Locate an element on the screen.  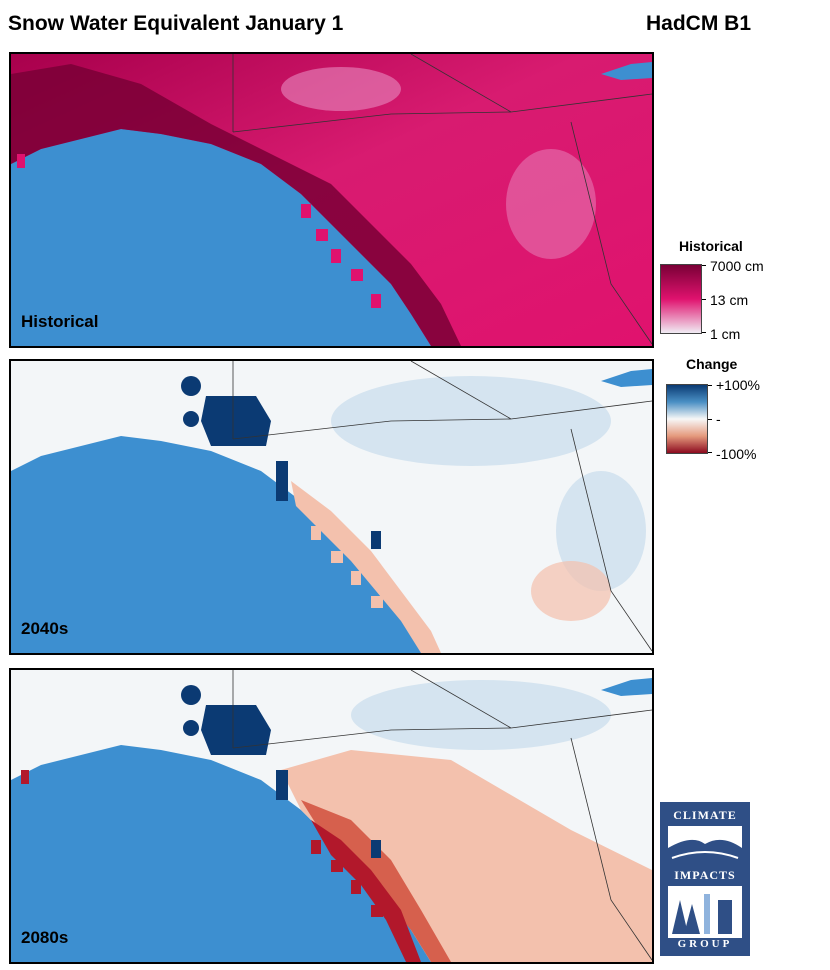
model-name: HadCM B1 is located at coordinates (699, 23).